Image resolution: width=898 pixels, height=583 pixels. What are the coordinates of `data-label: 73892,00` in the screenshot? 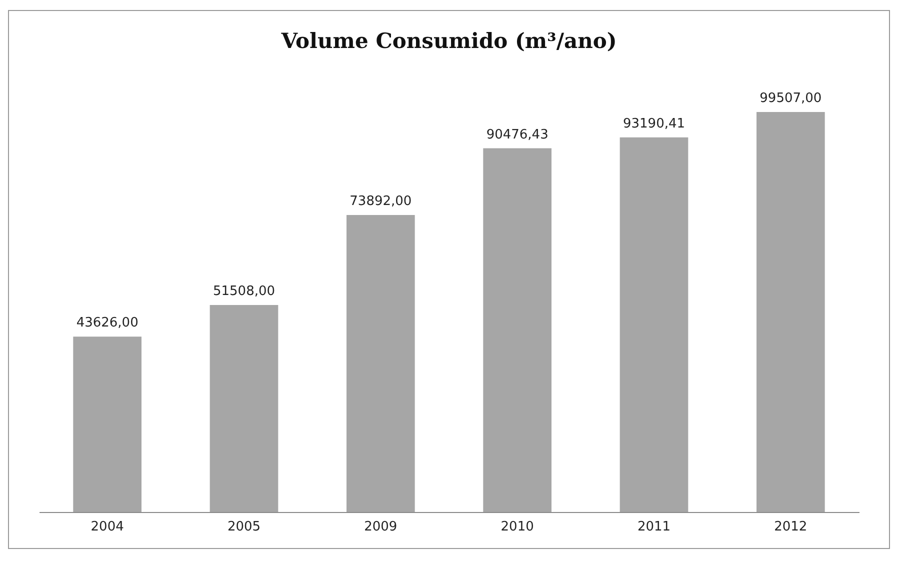 It's located at (381, 201).